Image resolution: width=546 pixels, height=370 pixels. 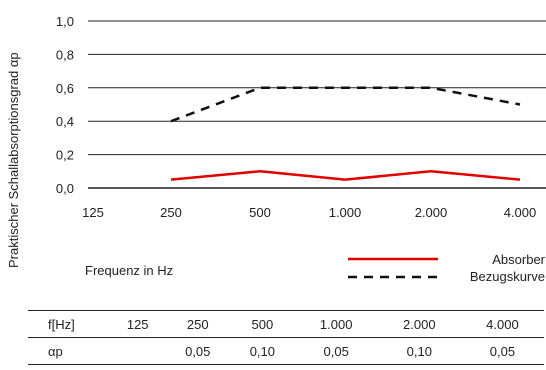 What do you see at coordinates (69, 351) in the screenshot?
I see `table-cell: αp` at bounding box center [69, 351].